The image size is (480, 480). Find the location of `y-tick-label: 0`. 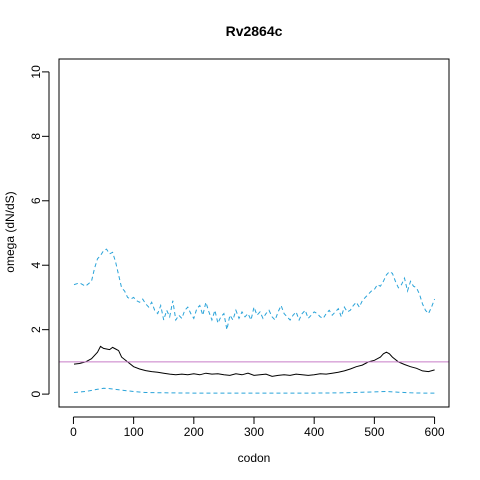

y-tick-label: 0 is located at coordinates (36, 393).